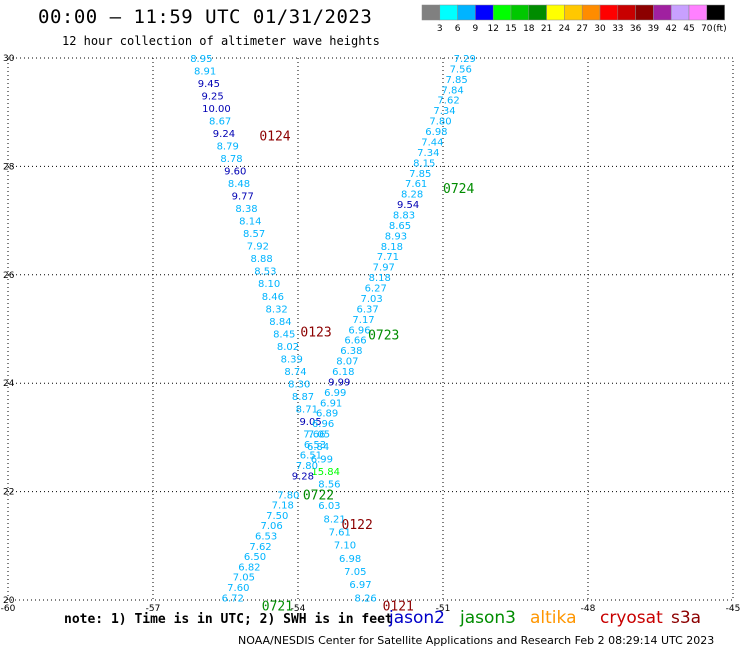 The image size is (740, 650). I want to click on lon-tick-label: -60, so click(8, 609).